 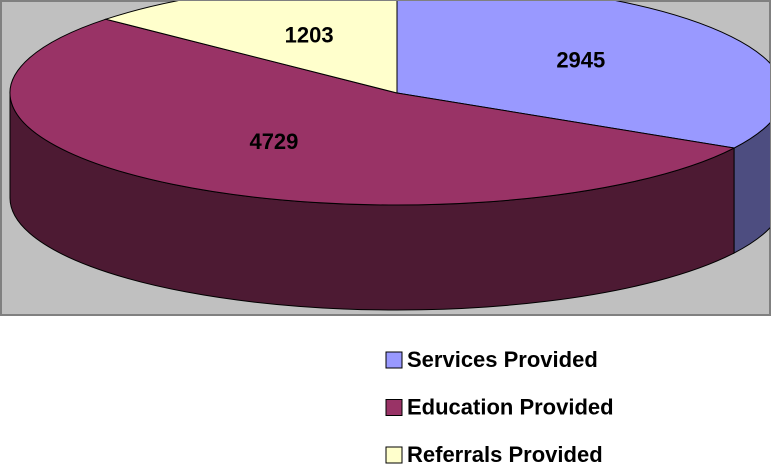 I want to click on data-label: 4729, so click(x=273, y=141).